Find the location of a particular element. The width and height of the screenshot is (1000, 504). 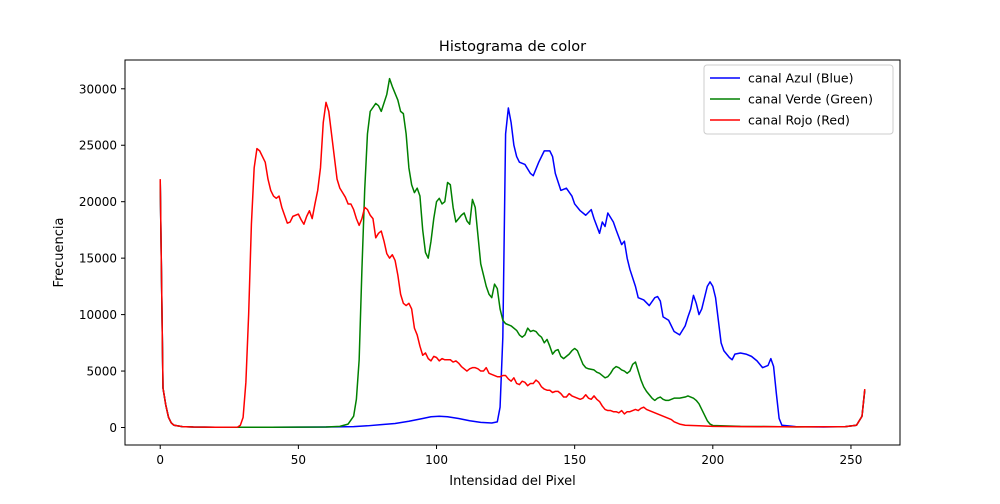

chart-title: Histograma de color is located at coordinates (512, 47).